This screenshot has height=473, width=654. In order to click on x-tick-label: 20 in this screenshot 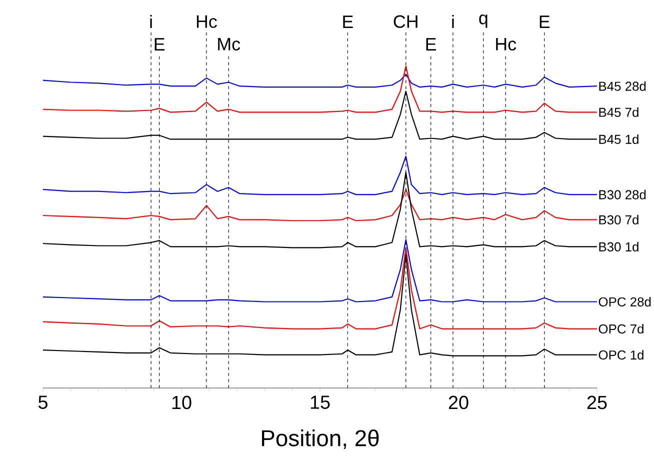, I will do `click(458, 403)`.